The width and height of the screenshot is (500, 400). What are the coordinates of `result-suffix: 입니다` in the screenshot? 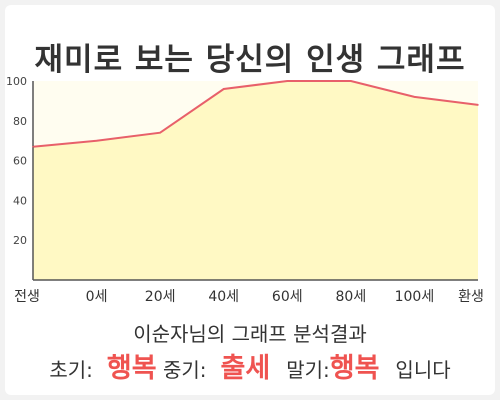 It's located at (423, 370).